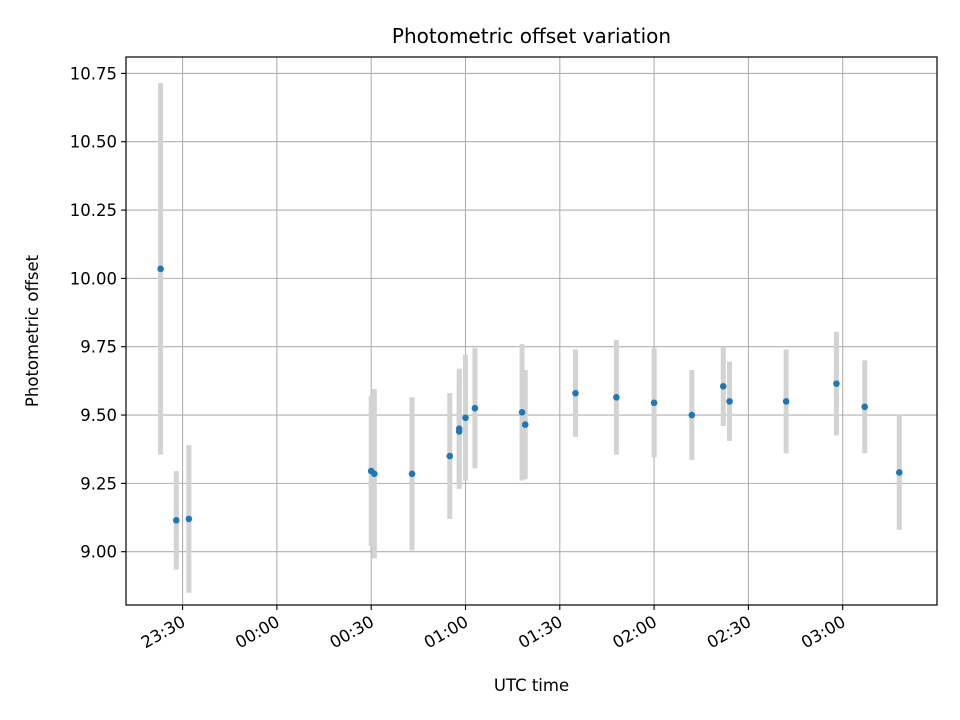  Describe the element at coordinates (98, 552) in the screenshot. I see `y-tick-label: 9.00` at that location.